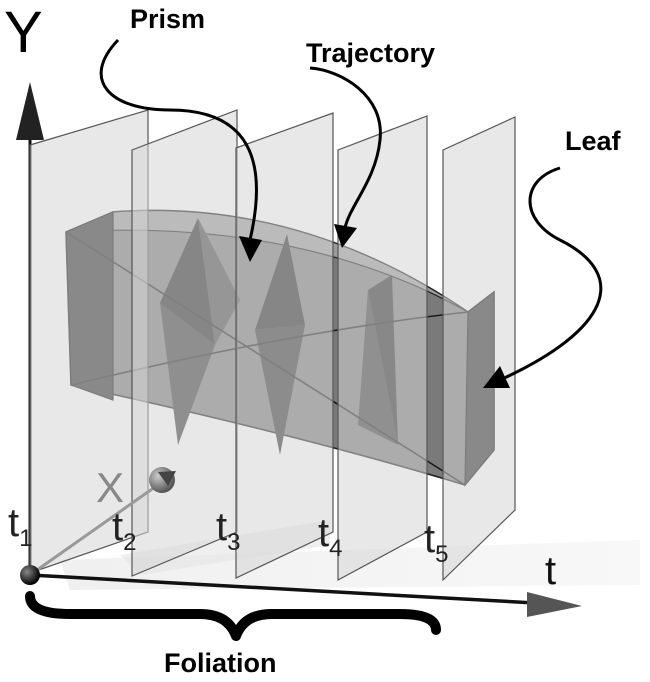 Image resolution: width=650 pixels, height=682 pixels. I want to click on t-axis, so click(305, 595).